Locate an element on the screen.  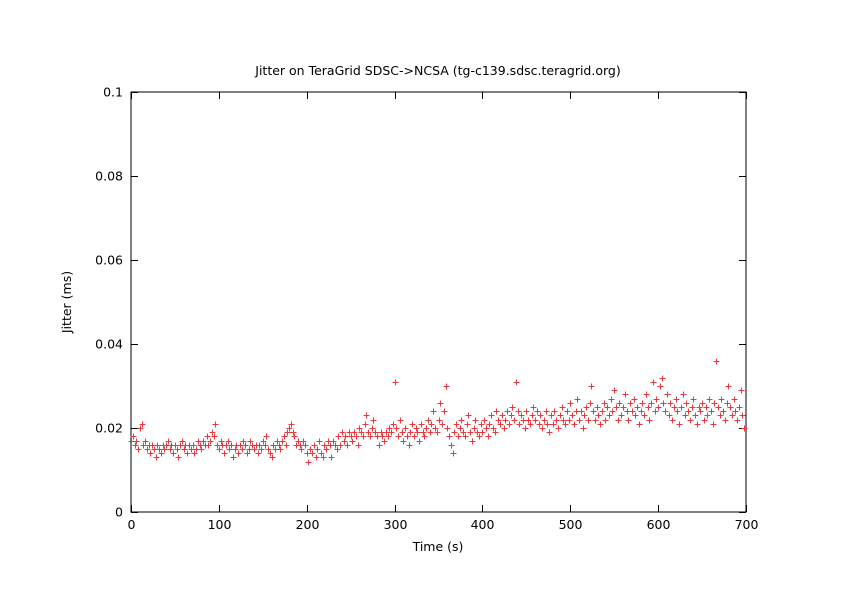
x-tick-label: 100 is located at coordinates (220, 524).